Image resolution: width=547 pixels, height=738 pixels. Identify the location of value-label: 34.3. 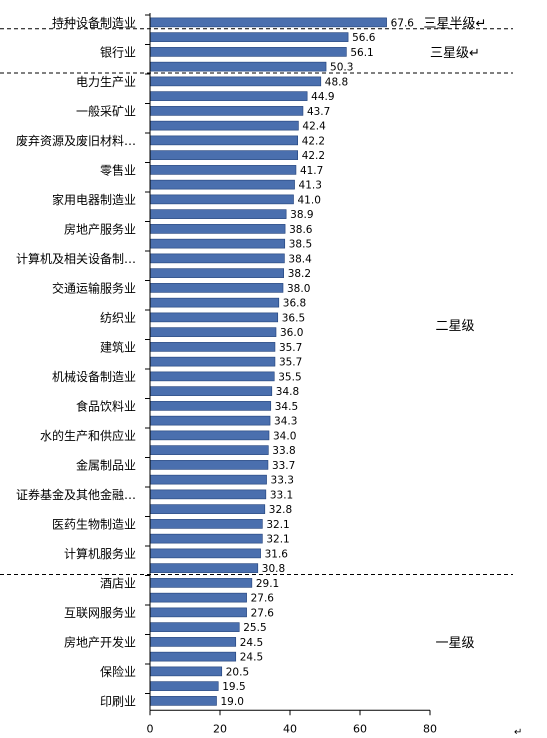
(285, 422).